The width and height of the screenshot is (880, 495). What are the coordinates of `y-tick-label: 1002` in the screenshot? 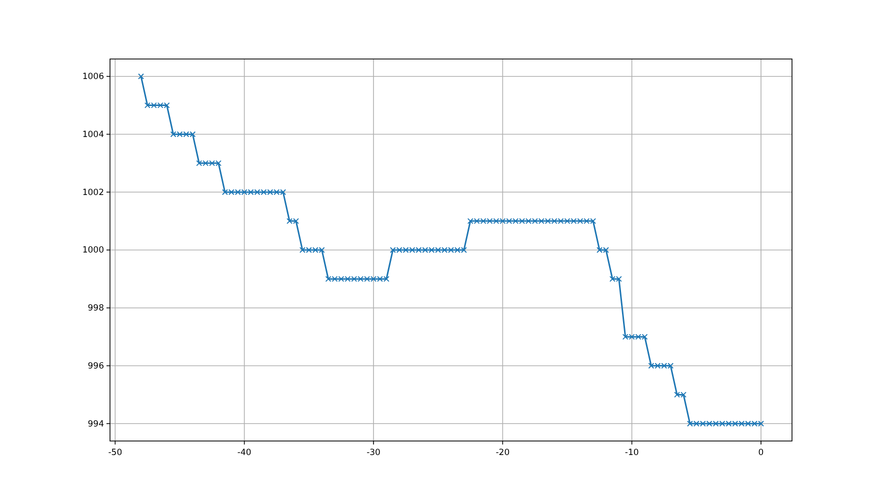 It's located at (93, 193).